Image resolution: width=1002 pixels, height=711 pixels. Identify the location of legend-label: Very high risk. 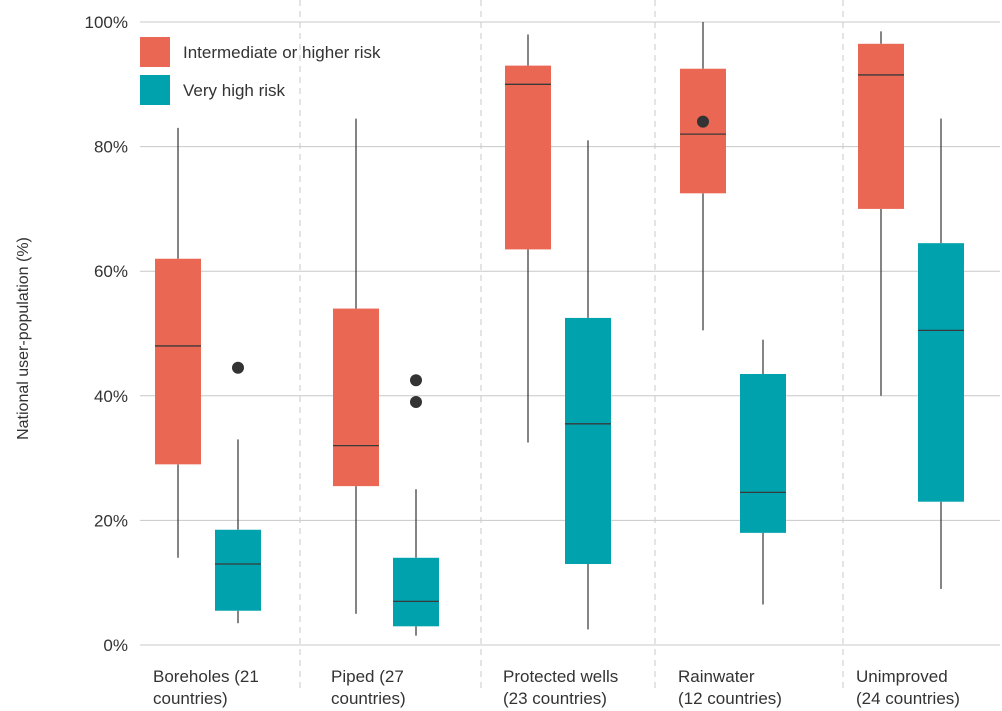
(234, 90).